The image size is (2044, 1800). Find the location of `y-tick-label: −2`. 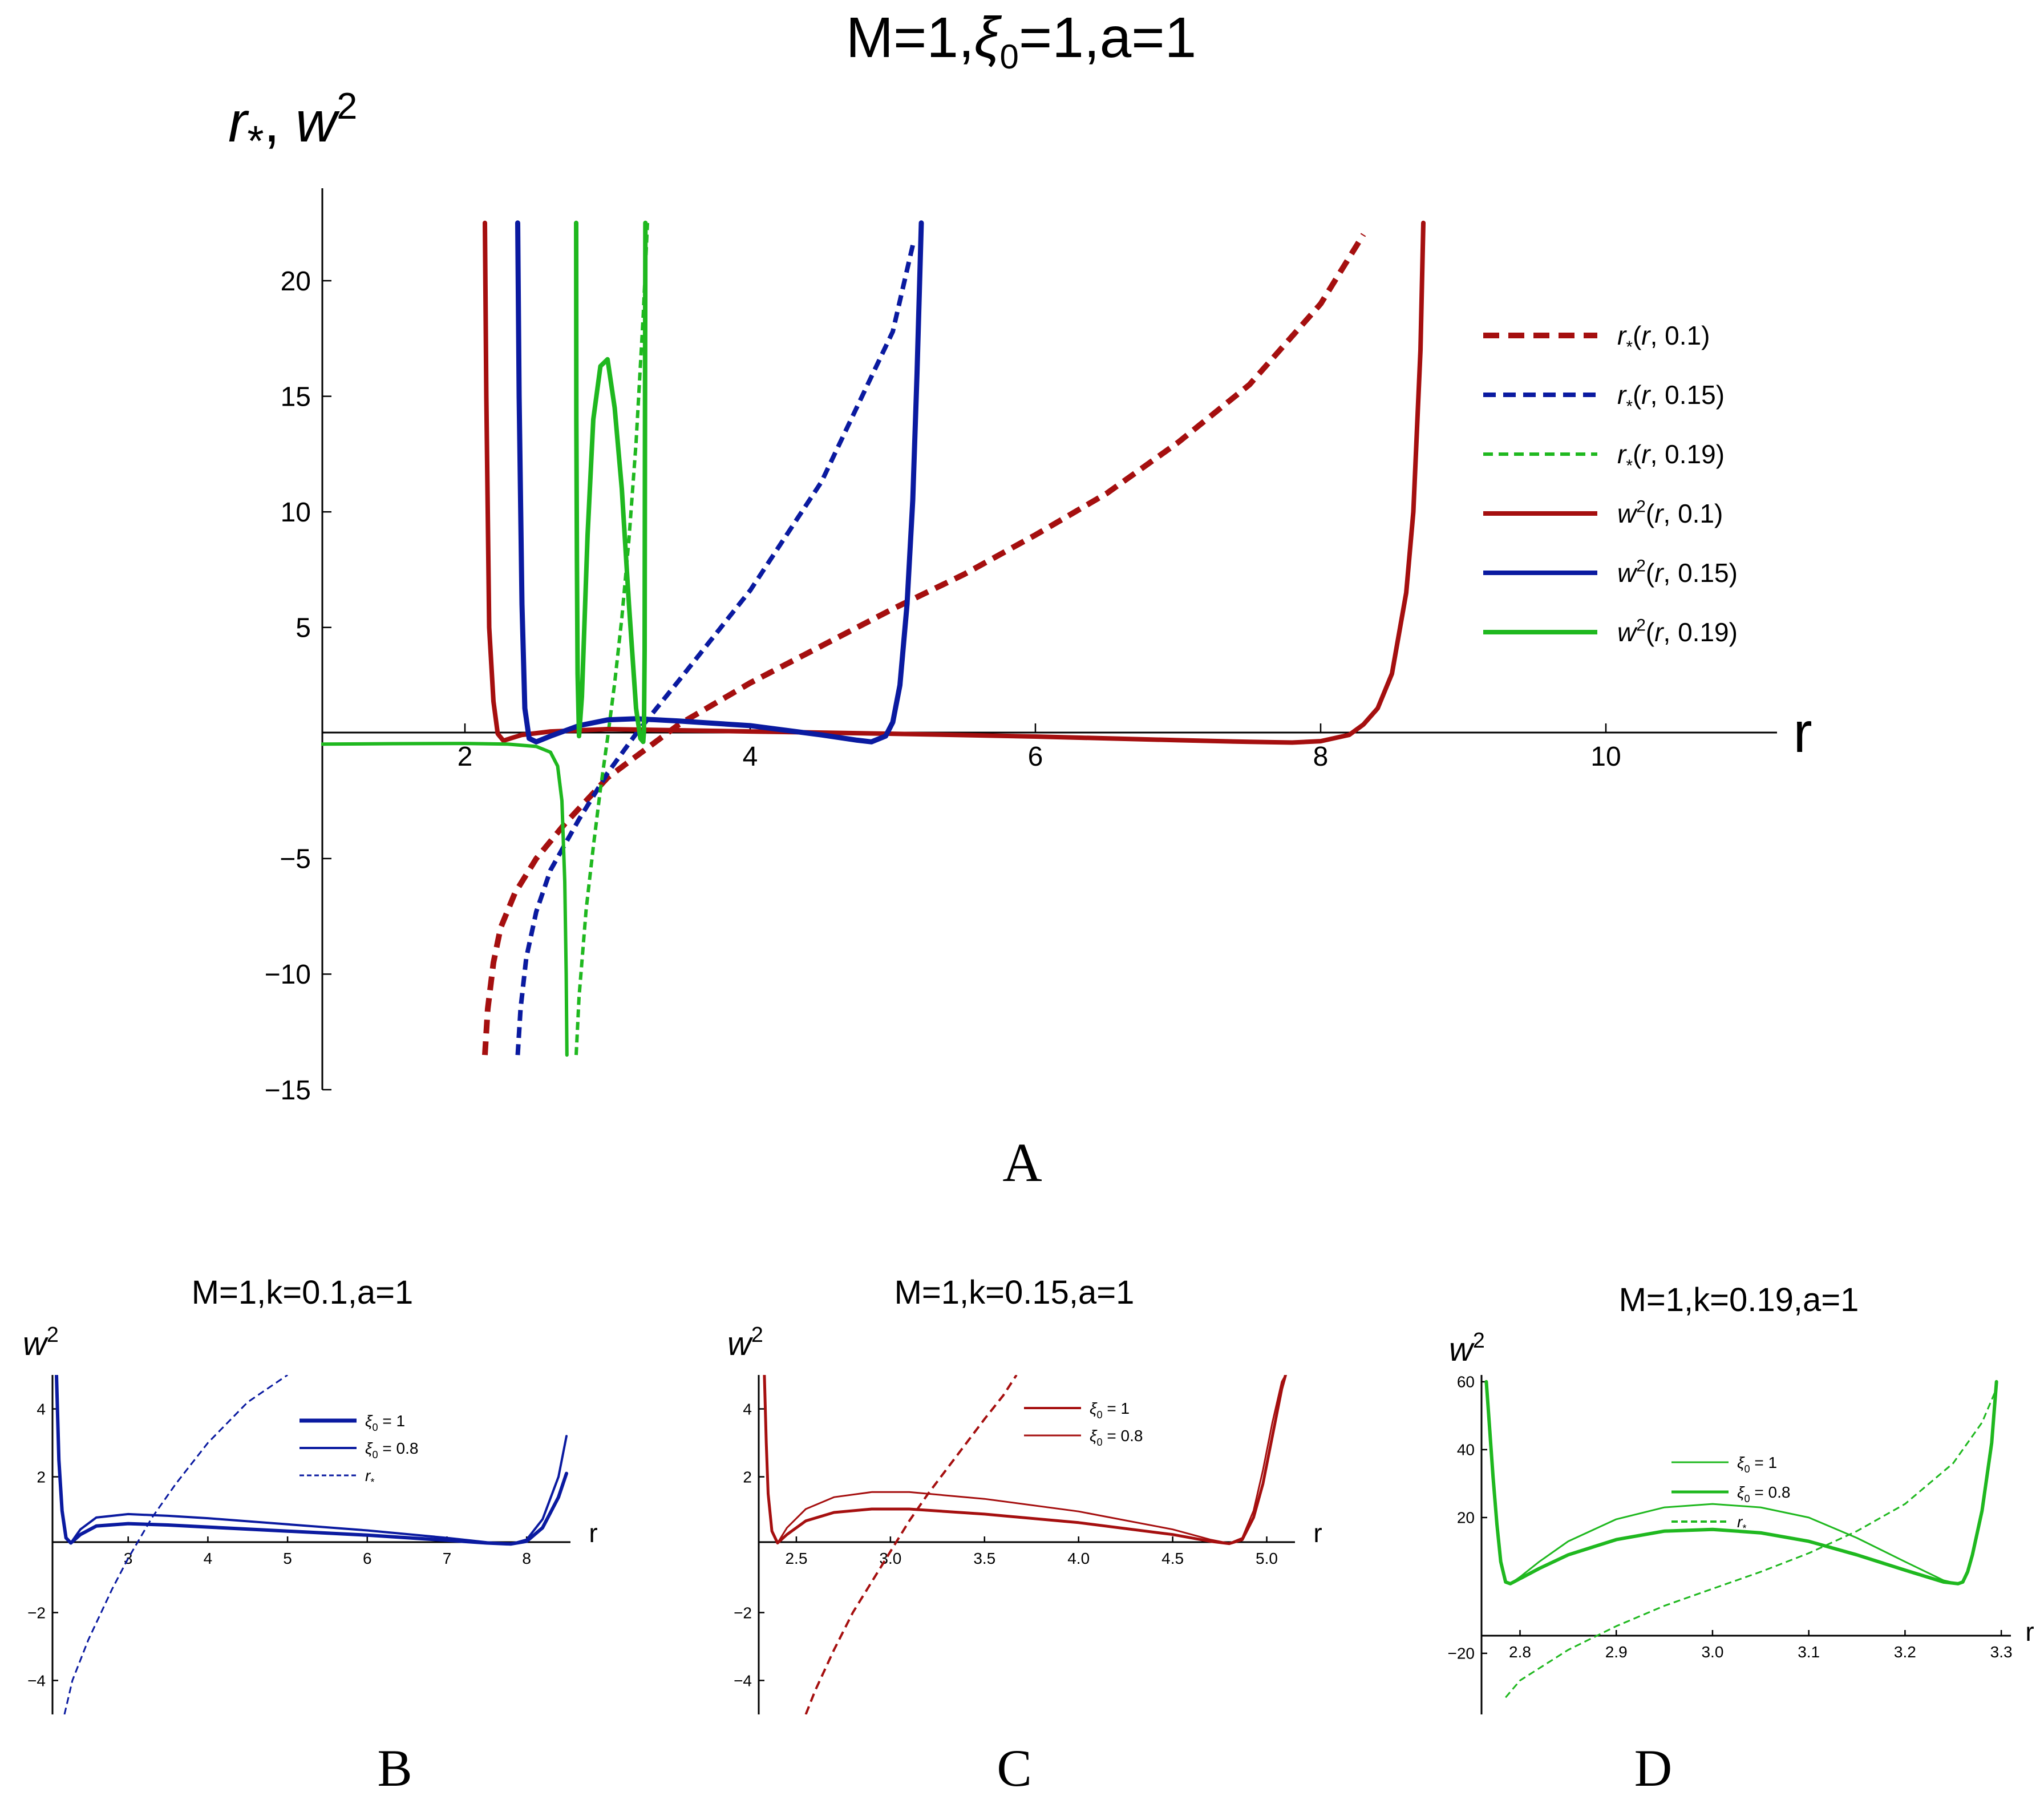

y-tick-label: −2 is located at coordinates (743, 1612).